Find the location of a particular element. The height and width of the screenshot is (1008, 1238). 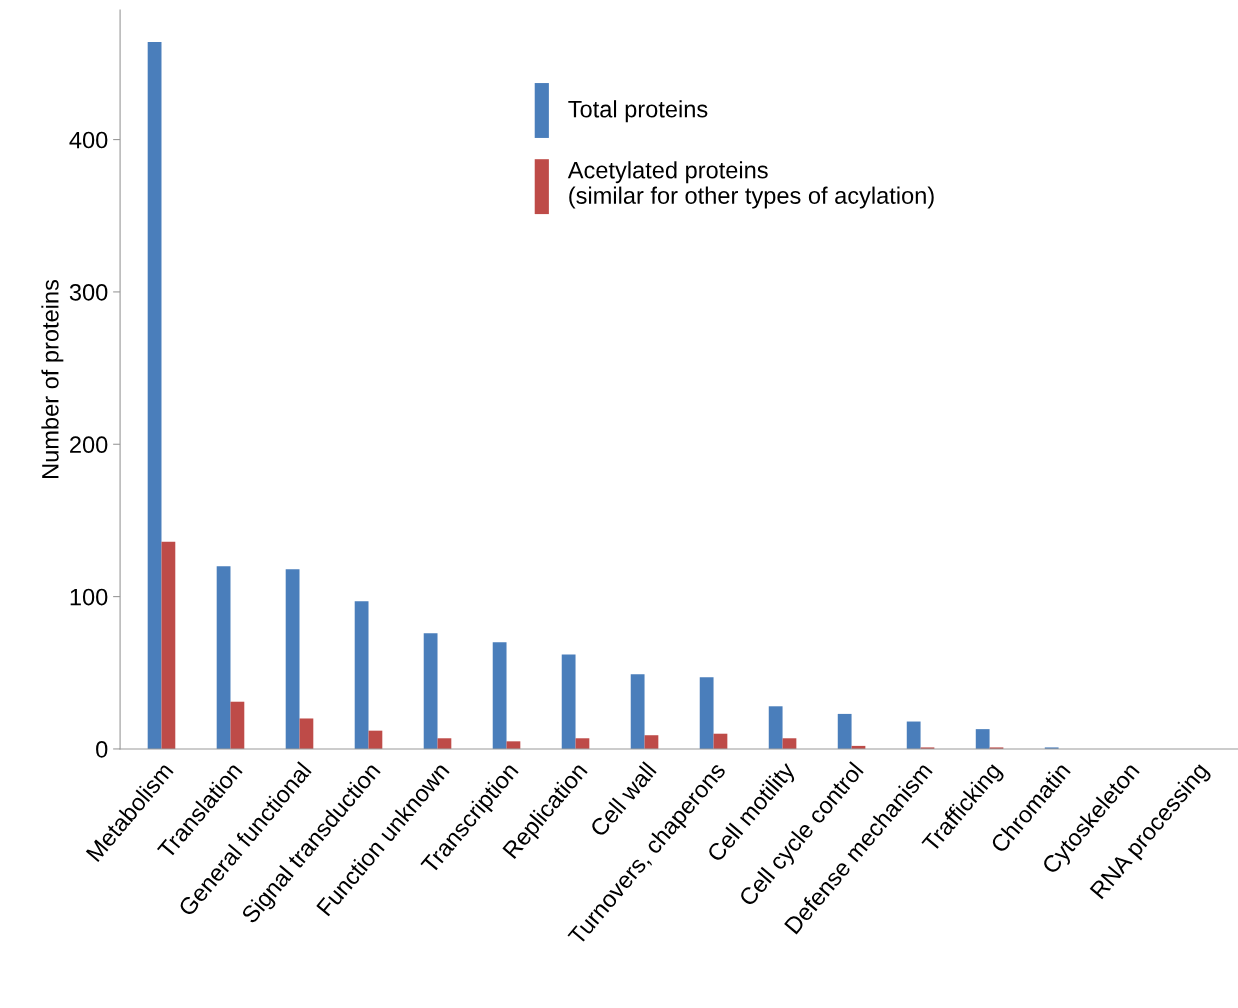

y-tick-label: 0 is located at coordinates (102, 749).